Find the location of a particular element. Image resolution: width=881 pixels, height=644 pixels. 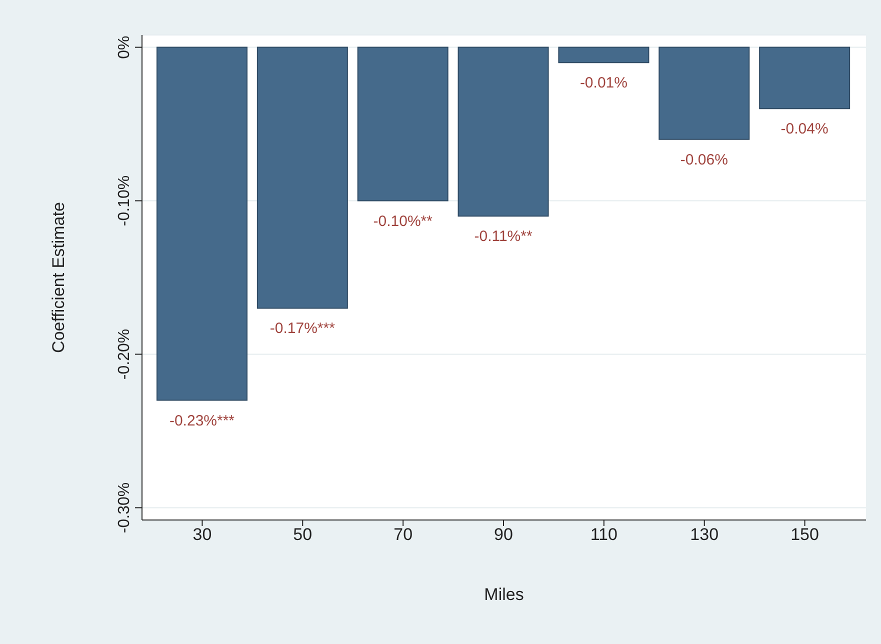

x-tick-label: 30 is located at coordinates (202, 534).